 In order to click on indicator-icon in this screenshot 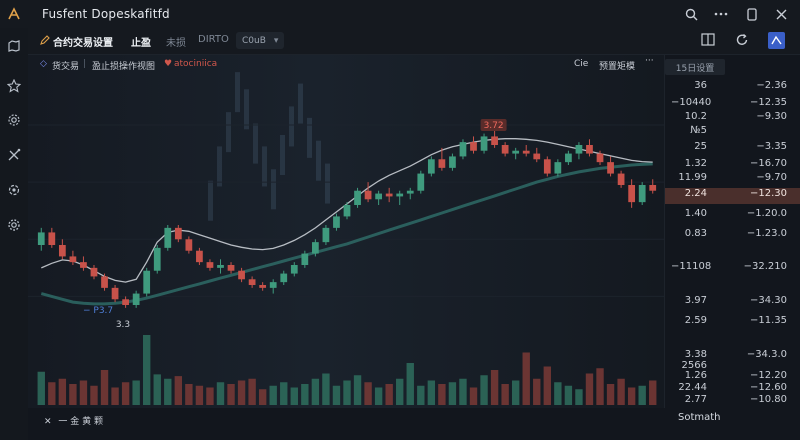, I will do `click(14, 190)`.